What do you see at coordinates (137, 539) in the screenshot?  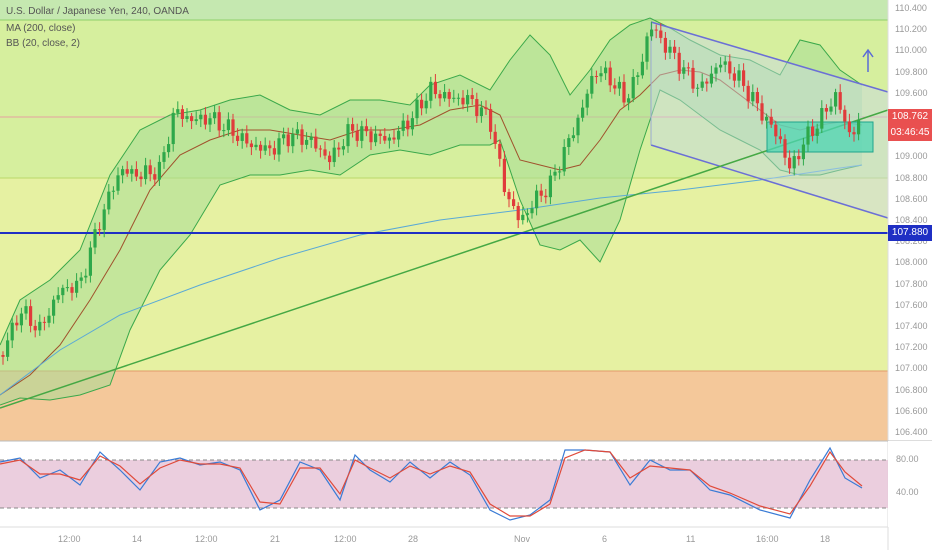 I see `time-label: 14` at bounding box center [137, 539].